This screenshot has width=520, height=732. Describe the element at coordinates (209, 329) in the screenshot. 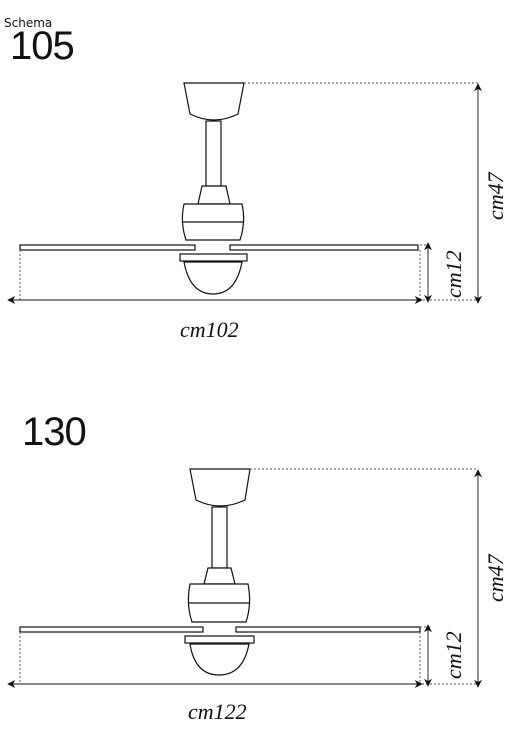

I see `width-label-105: cm102` at that location.